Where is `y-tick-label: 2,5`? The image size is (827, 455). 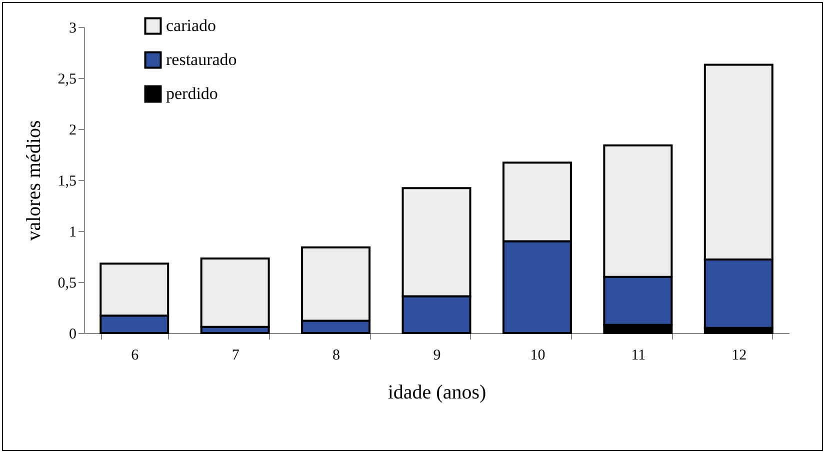 y-tick-label: 2,5 is located at coordinates (67, 80).